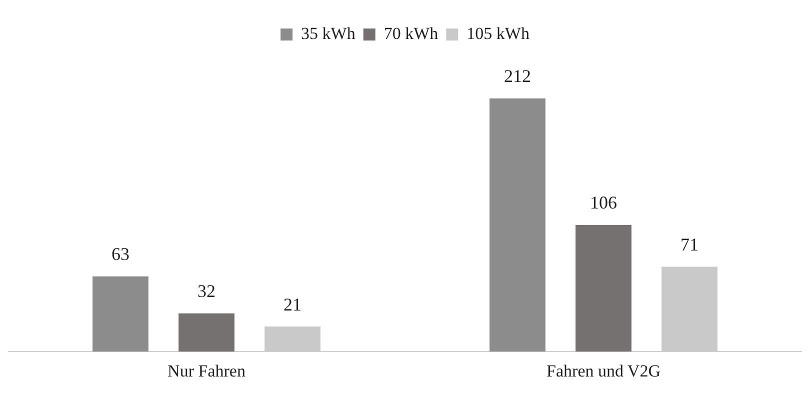 The width and height of the screenshot is (810, 400). What do you see at coordinates (328, 33) in the screenshot?
I see `legend-label: 35 kWh` at bounding box center [328, 33].